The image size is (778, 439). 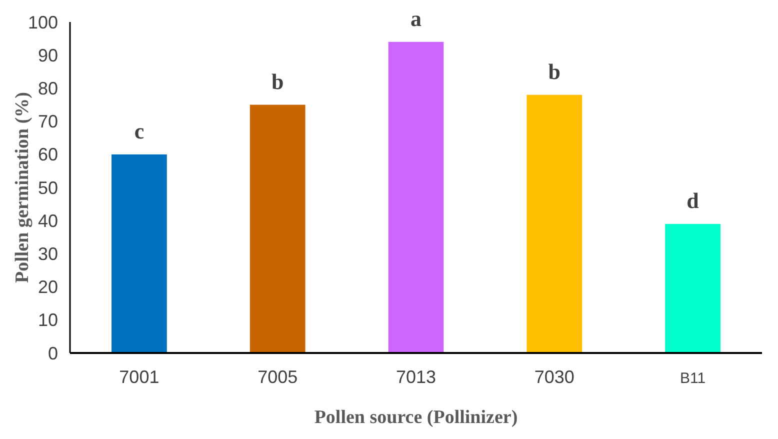 I want to click on annotation: c, so click(x=139, y=131).